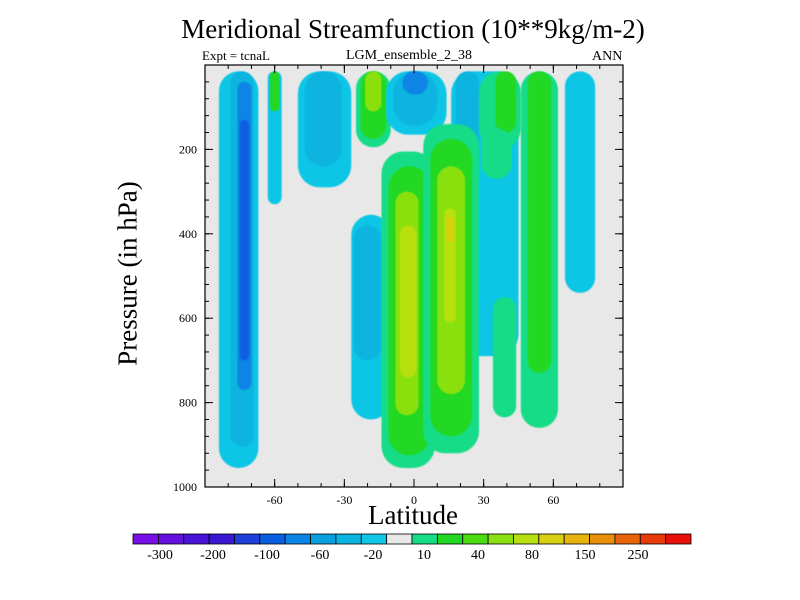 Image resolution: width=800 pixels, height=600 pixels. What do you see at coordinates (414, 500) in the screenshot?
I see `x-tick-label: 0` at bounding box center [414, 500].